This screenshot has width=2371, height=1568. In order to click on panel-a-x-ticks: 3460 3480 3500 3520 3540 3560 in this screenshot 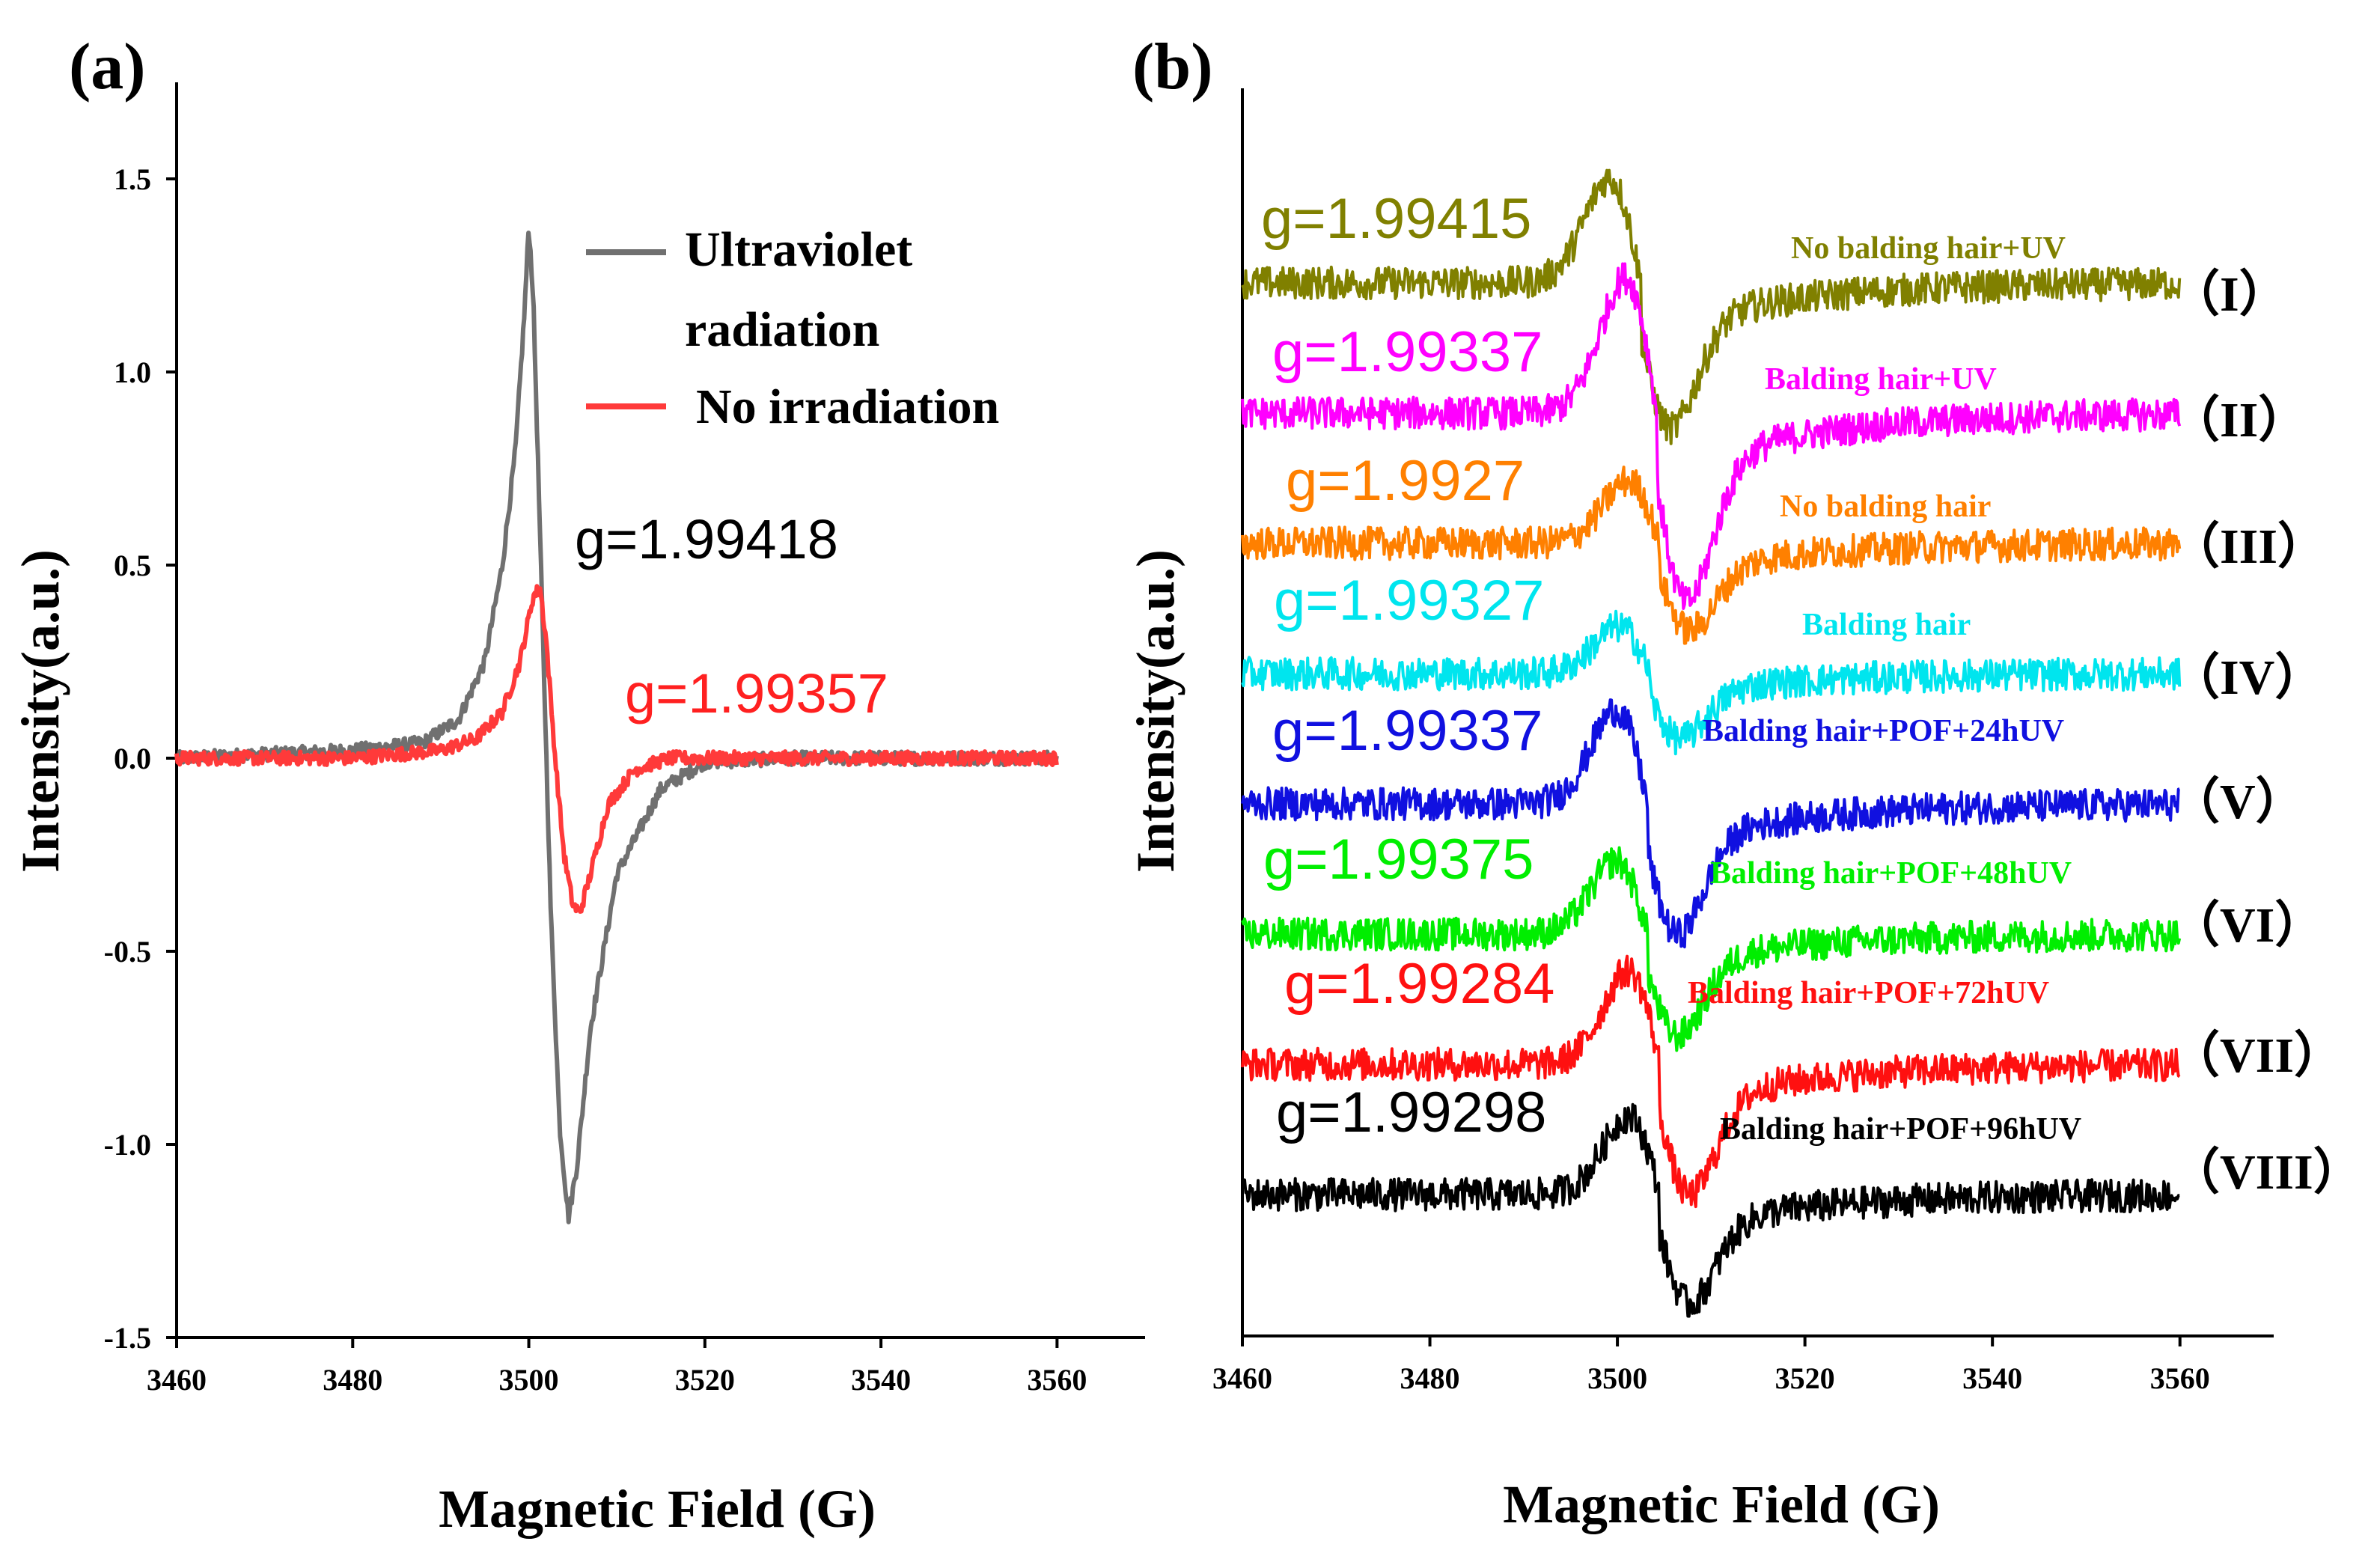, I will do `click(617, 1367)`.